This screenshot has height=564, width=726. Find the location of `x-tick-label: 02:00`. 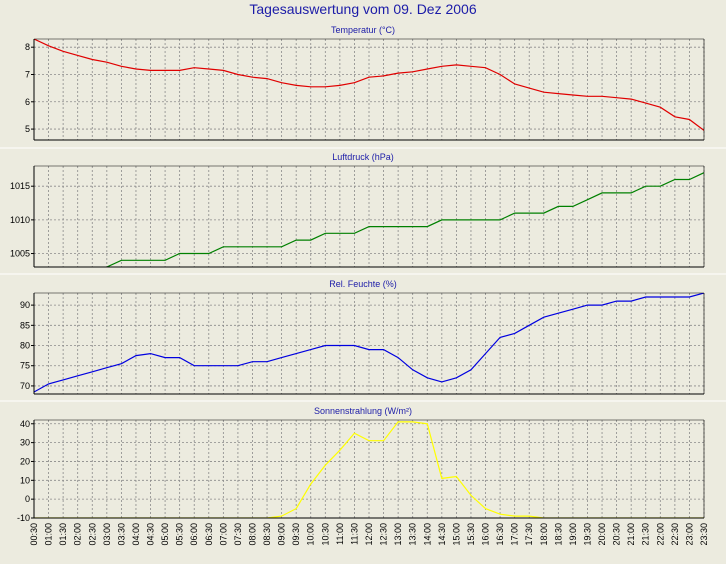

x-tick-label: 02:00 is located at coordinates (78, 534).